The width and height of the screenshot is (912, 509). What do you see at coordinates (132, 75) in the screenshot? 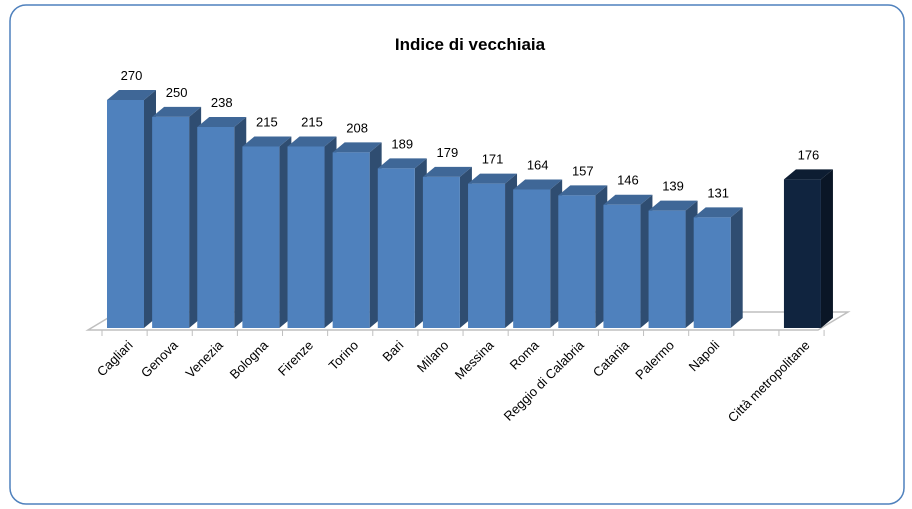
I see `data-label: 270` at bounding box center [132, 75].